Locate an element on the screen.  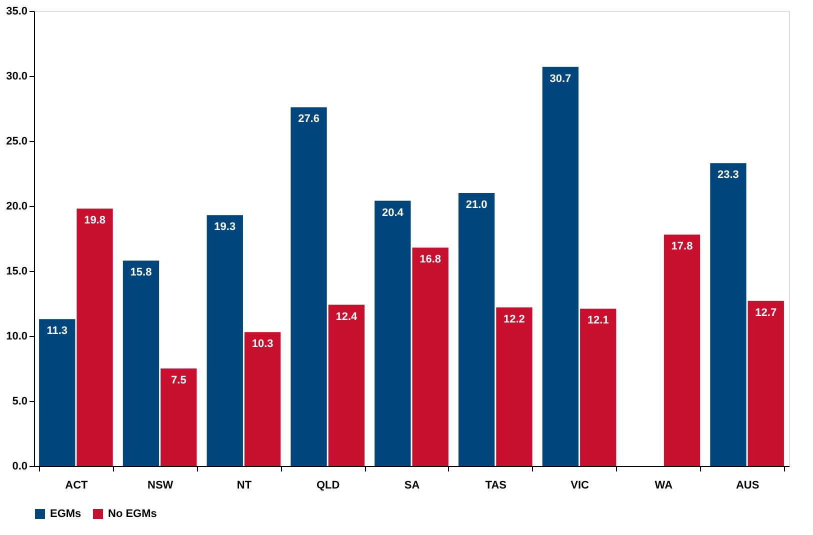
y-tick-label: 25.0 is located at coordinates (17, 142).